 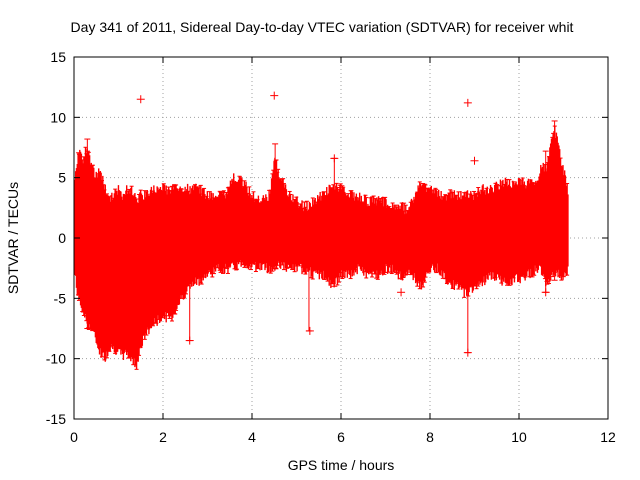 I want to click on y-axis-label: SDTVAR / TECUs, so click(x=13, y=238).